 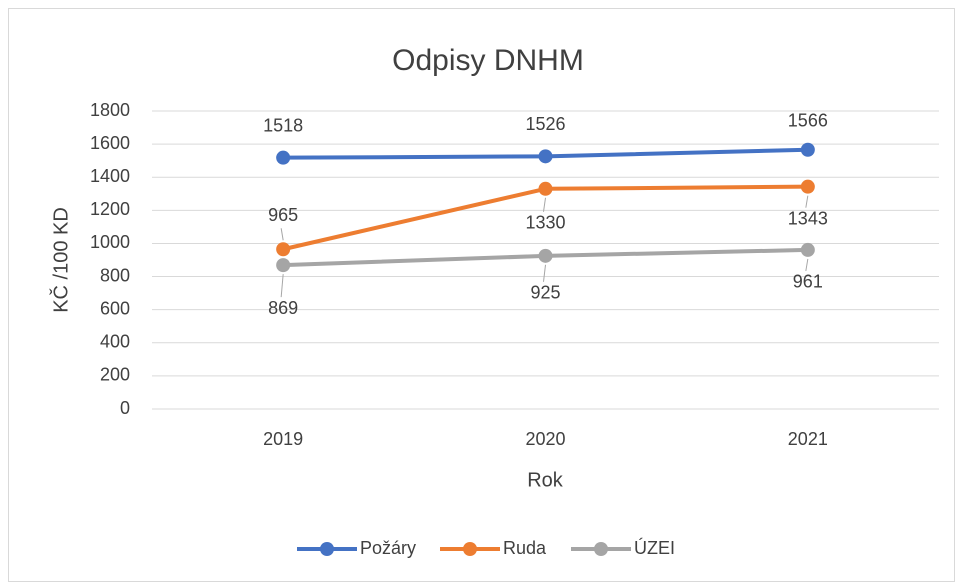 I want to click on y-tick-label: 800, so click(x=115, y=275).